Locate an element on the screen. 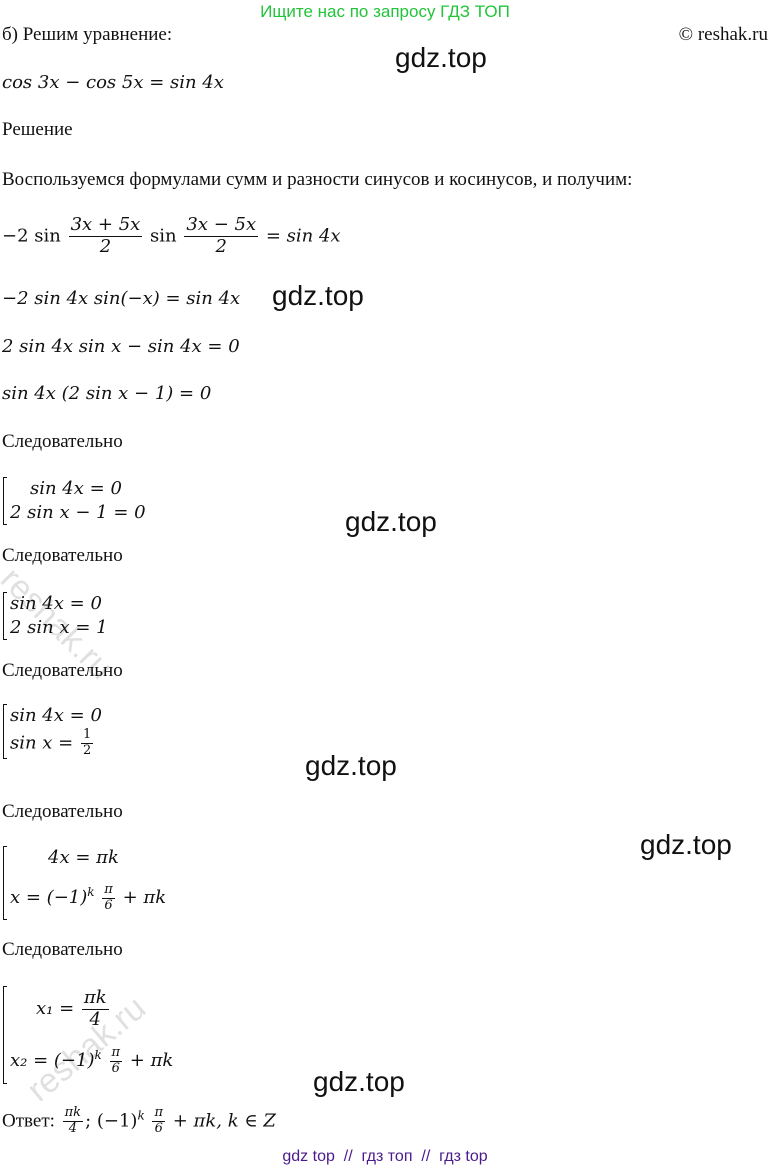 Image resolution: width=770 pixels, height=1172 pixels. solution-label: Решение is located at coordinates (37, 129).